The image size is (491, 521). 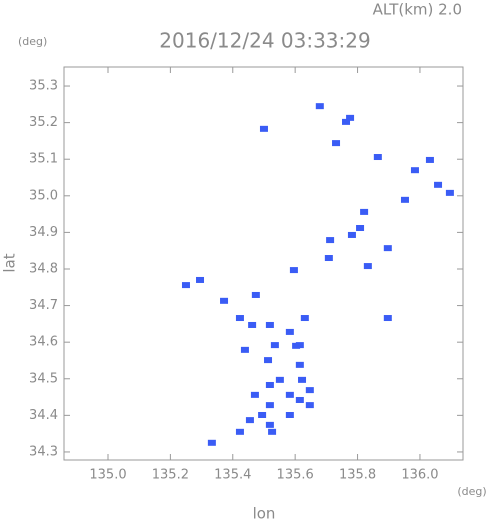 What do you see at coordinates (471, 491) in the screenshot?
I see `x-unit: (deg)` at bounding box center [471, 491].